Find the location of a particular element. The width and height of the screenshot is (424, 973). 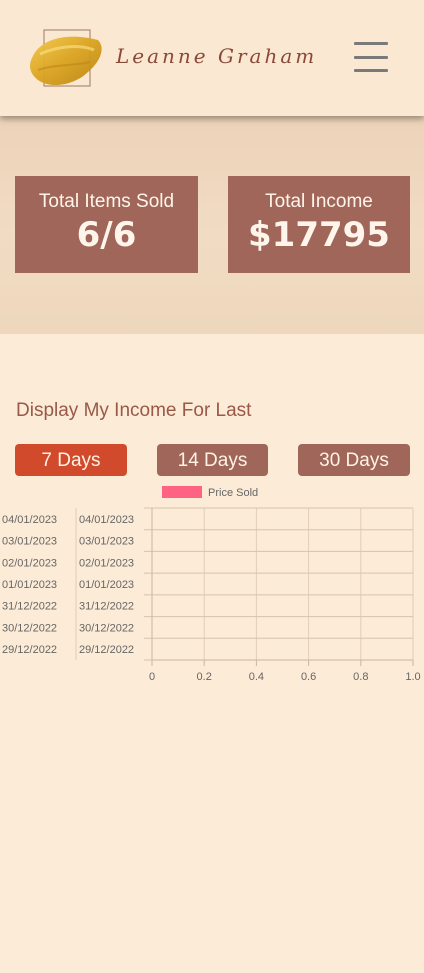

menu-button is located at coordinates (371, 57).